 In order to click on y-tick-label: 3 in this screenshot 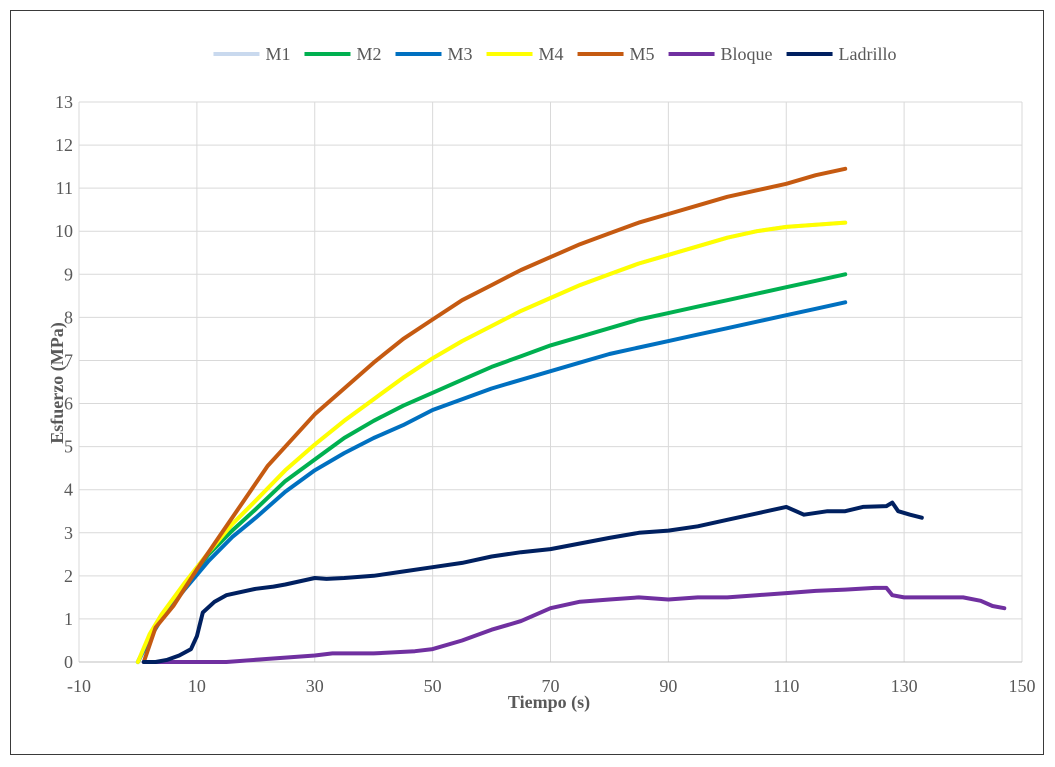, I will do `click(68, 533)`.